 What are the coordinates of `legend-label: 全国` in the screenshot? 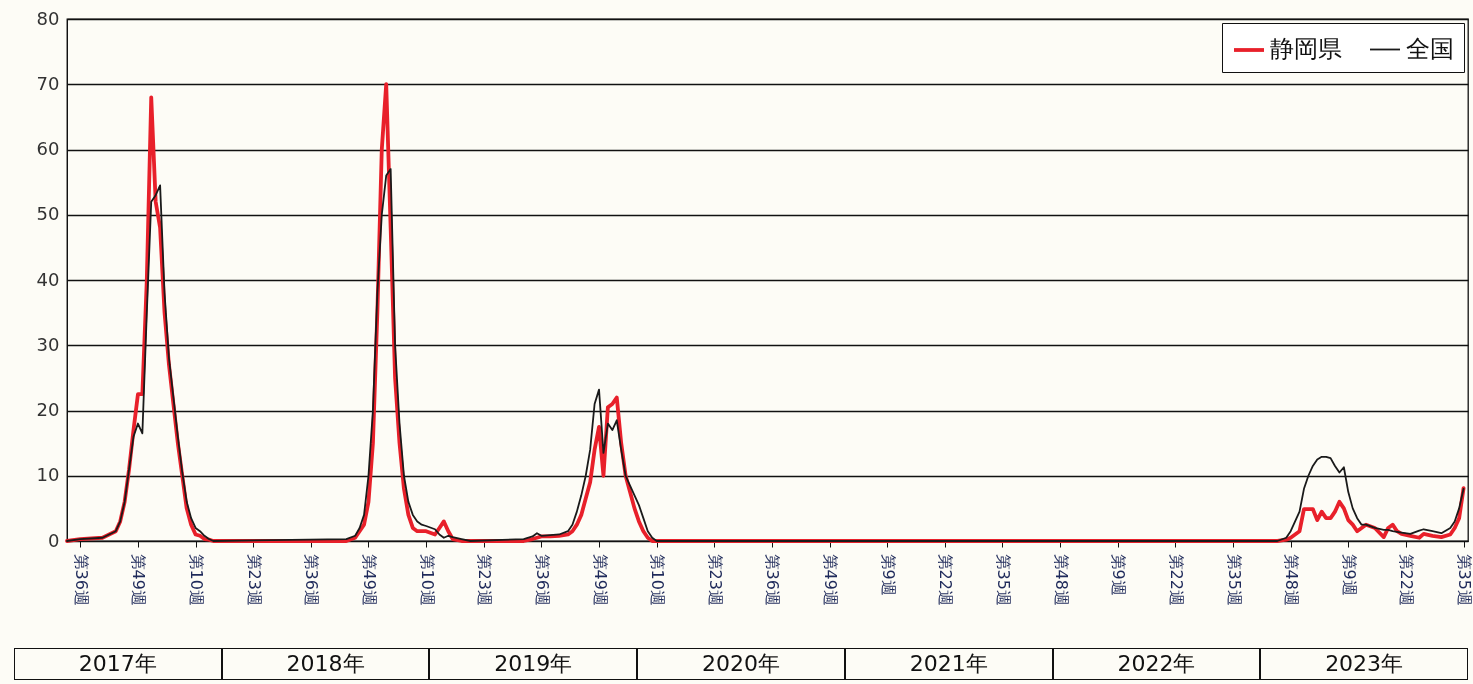 It's located at (1430, 48).